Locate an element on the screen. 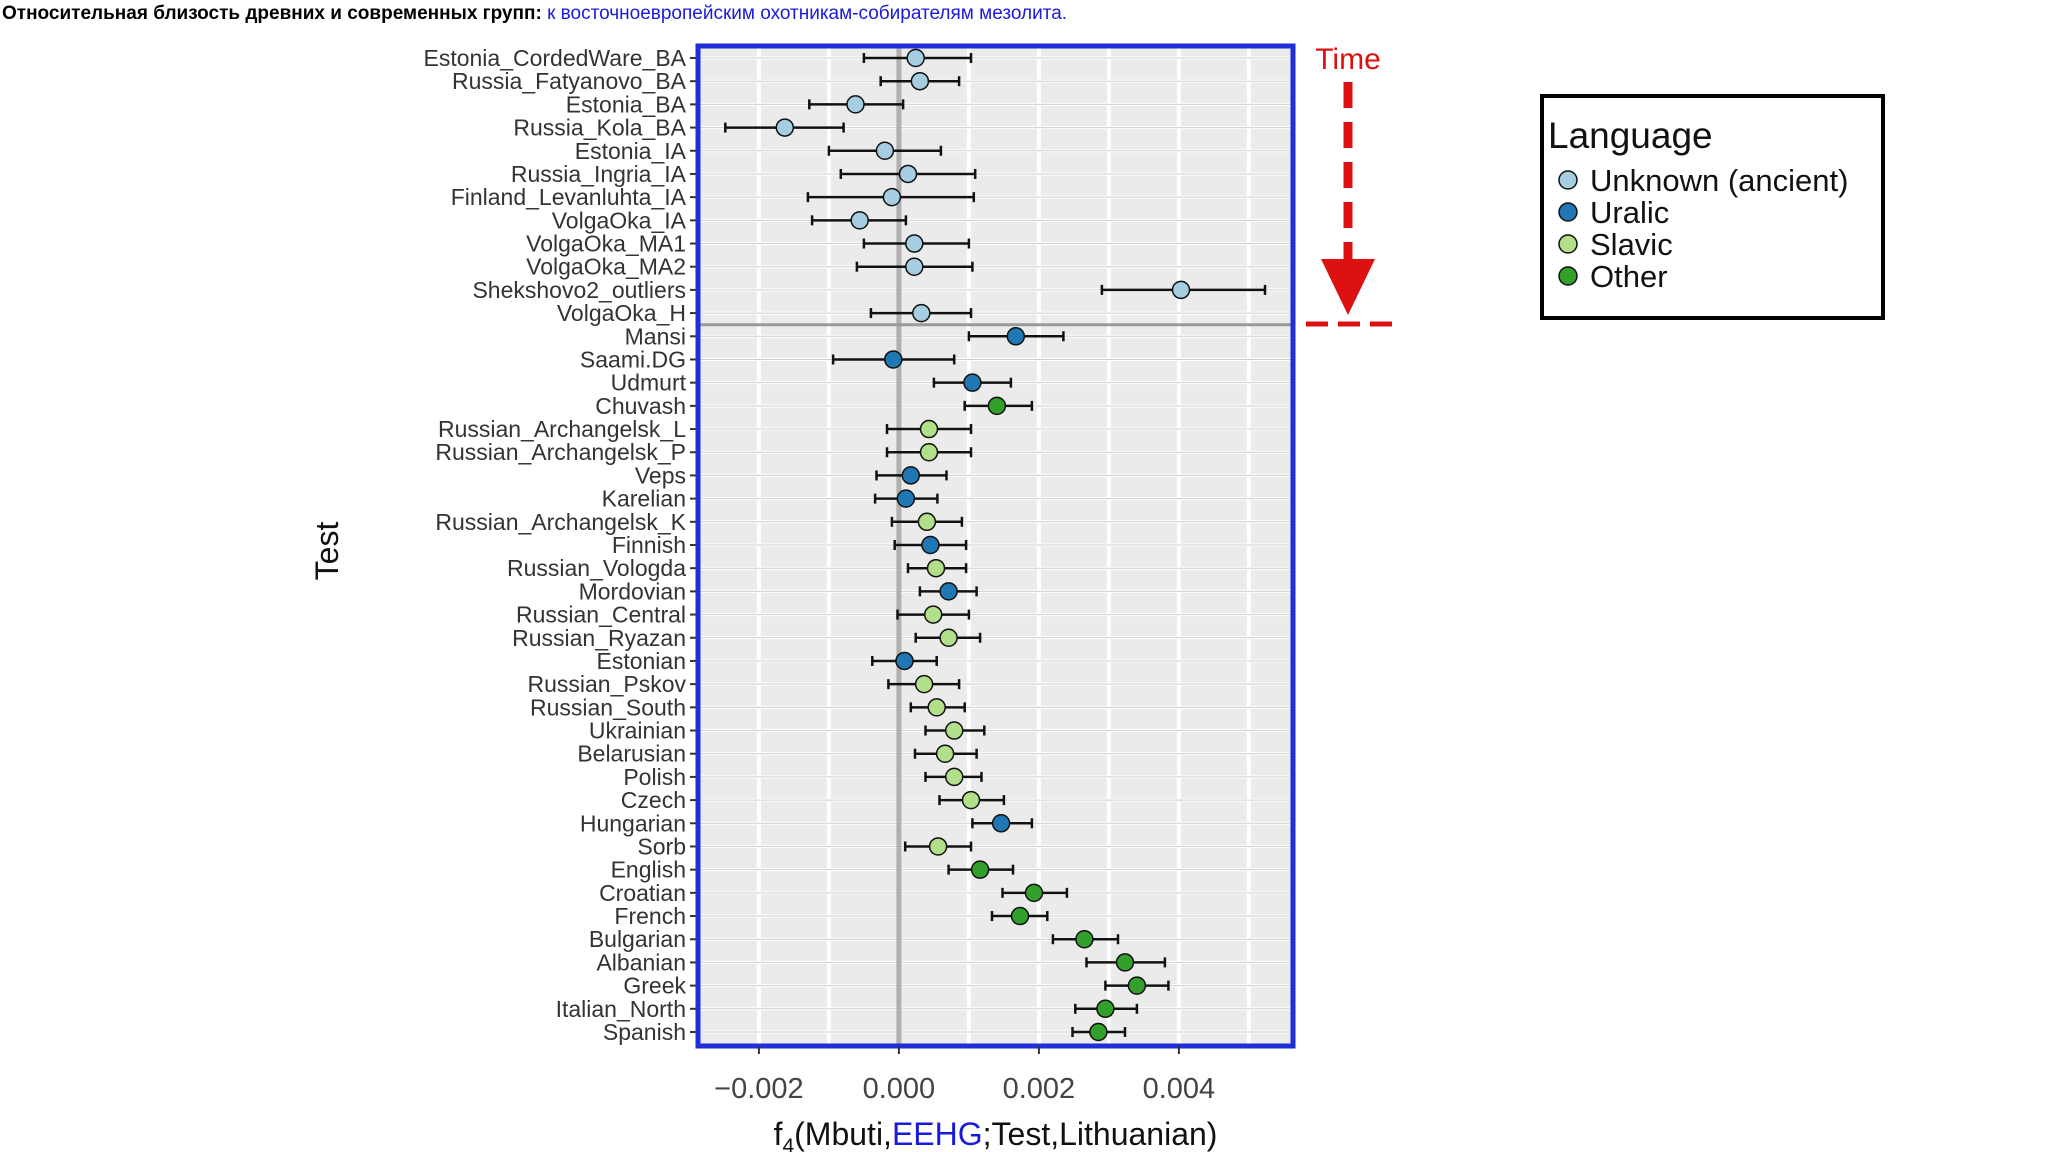 This screenshot has width=2048, height=1152. x-axis-label-part: ;Test,Lithuanian) is located at coordinates (1100, 1134).